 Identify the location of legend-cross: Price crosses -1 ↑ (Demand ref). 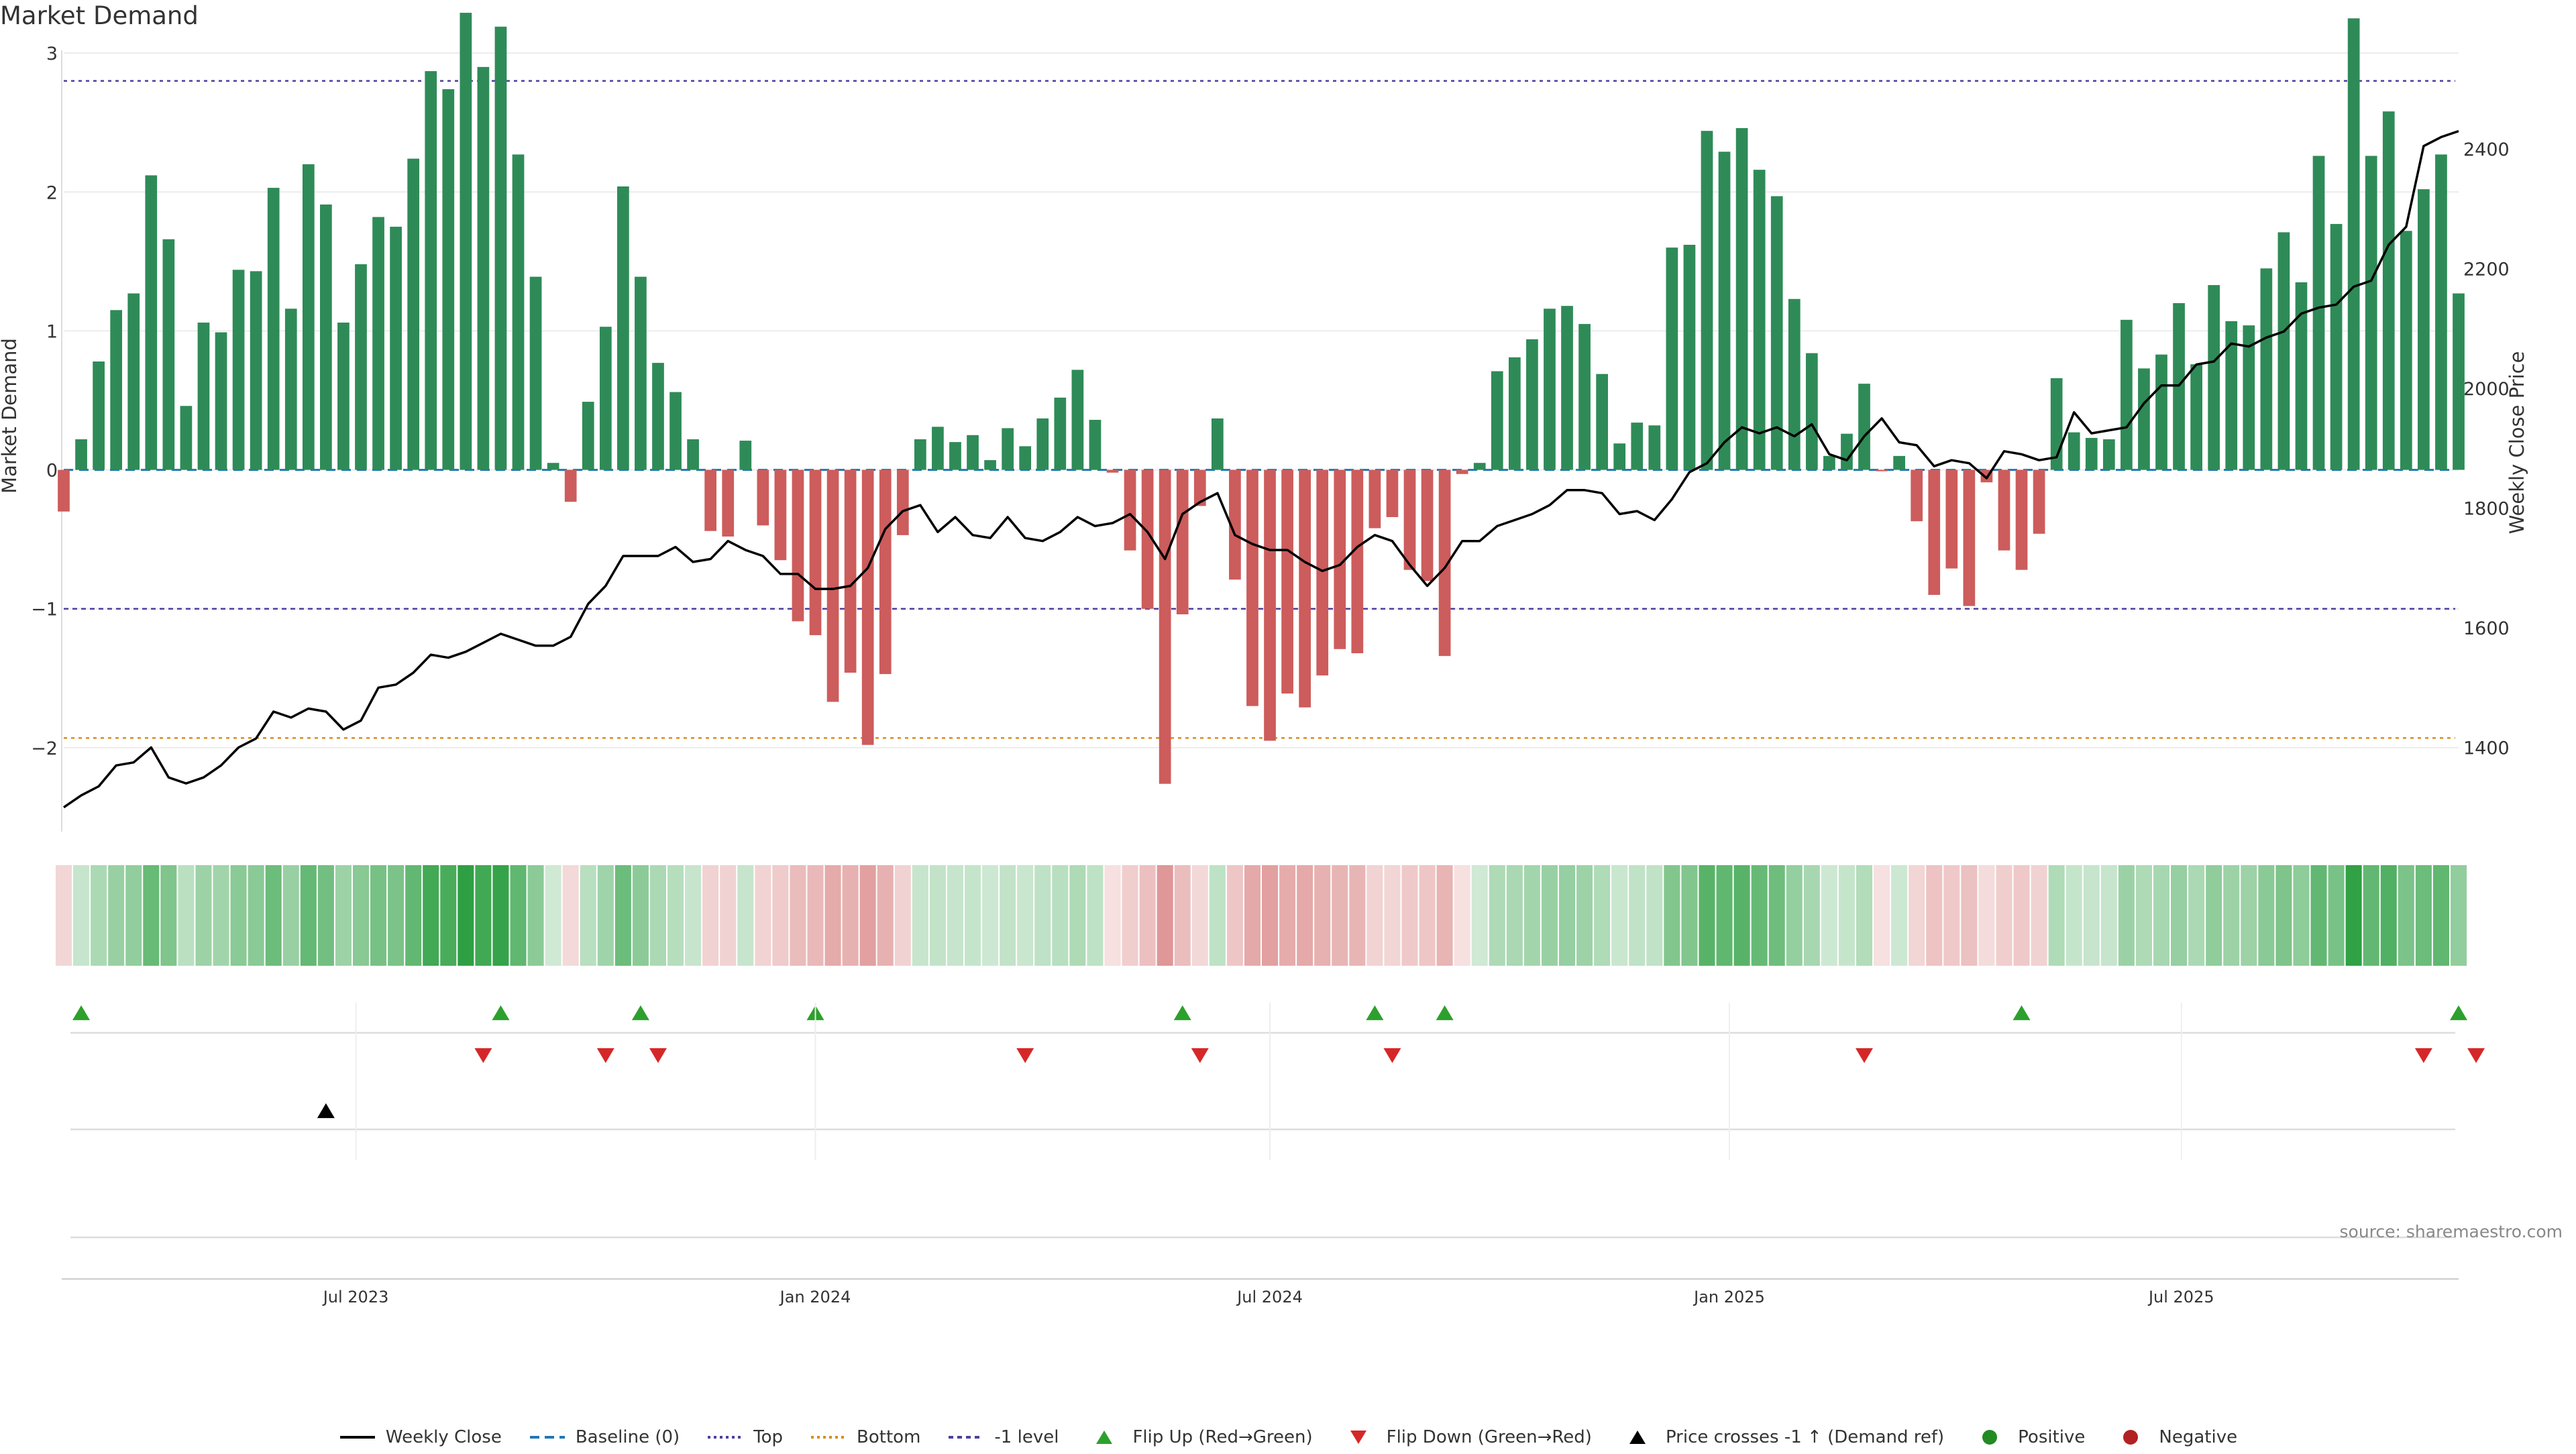
(1781, 1437).